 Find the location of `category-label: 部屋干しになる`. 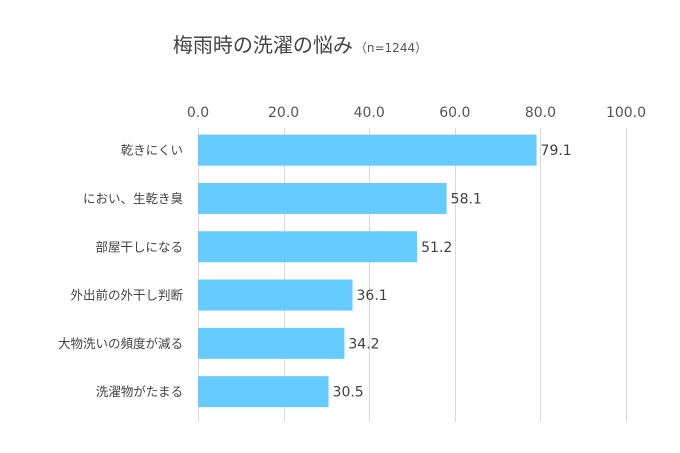

category-label: 部屋干しになる is located at coordinates (139, 246).